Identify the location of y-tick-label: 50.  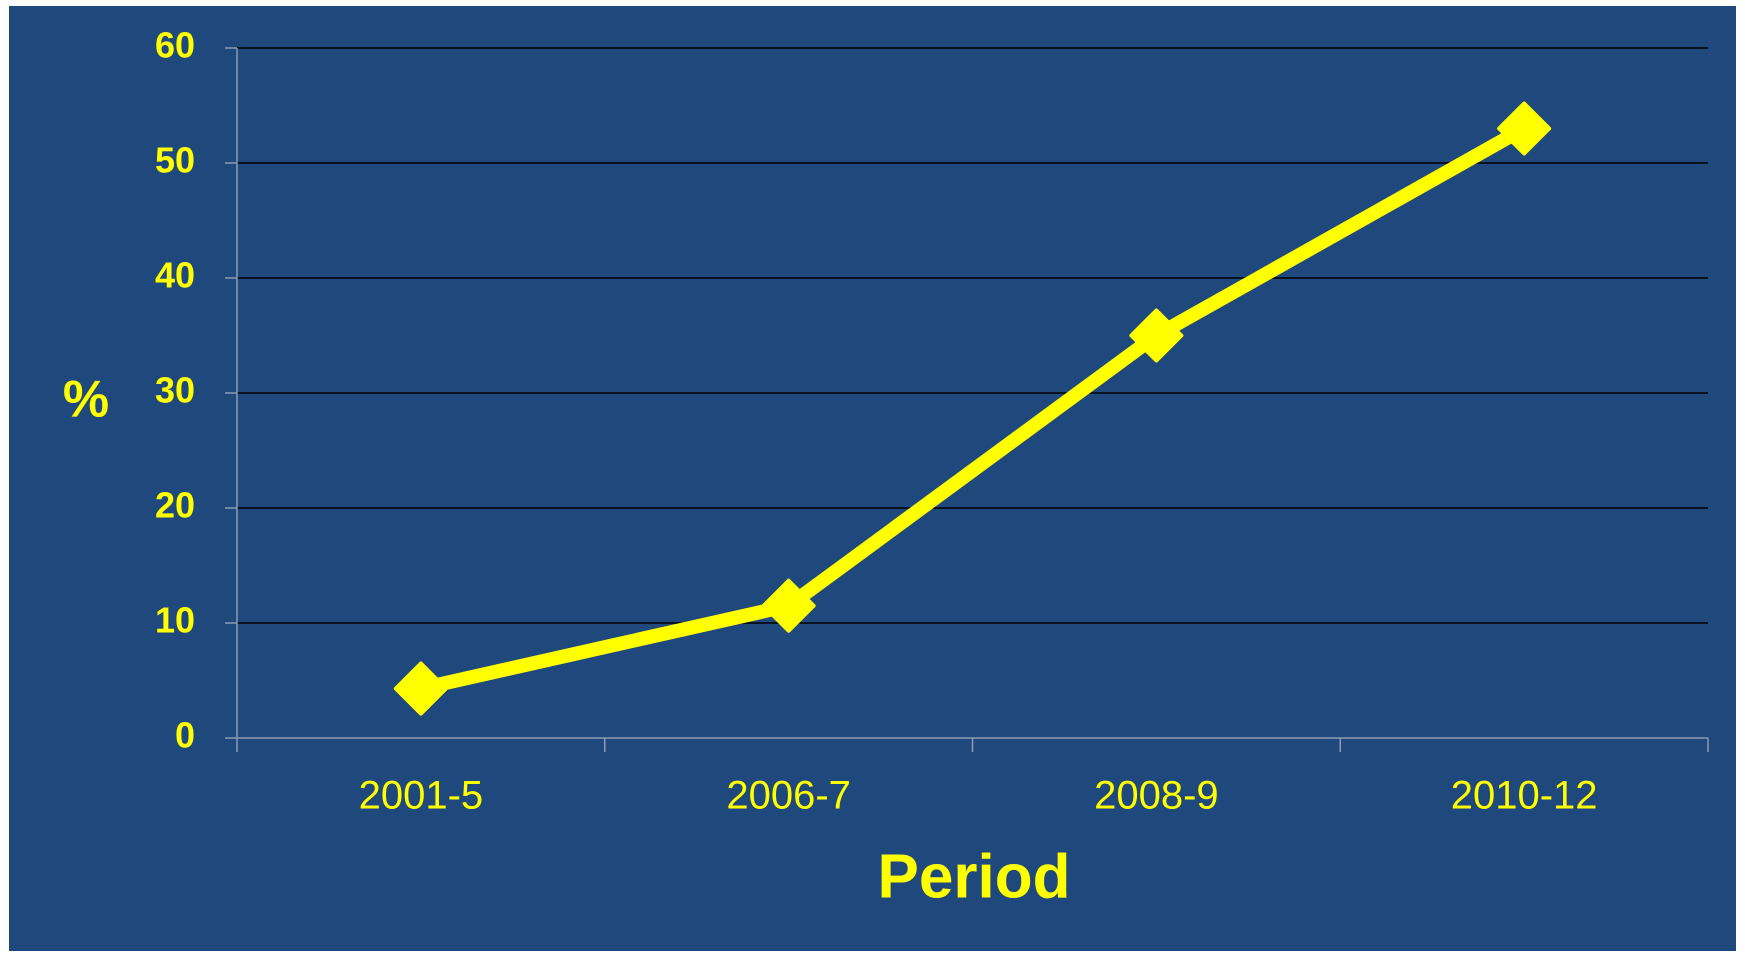
(175, 160).